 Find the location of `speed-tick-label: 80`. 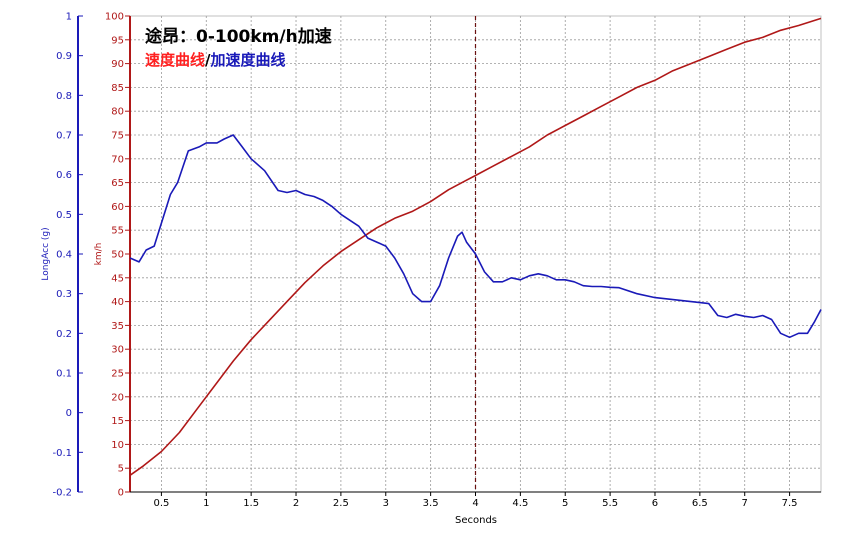

speed-tick-label: 80 is located at coordinates (117, 112).